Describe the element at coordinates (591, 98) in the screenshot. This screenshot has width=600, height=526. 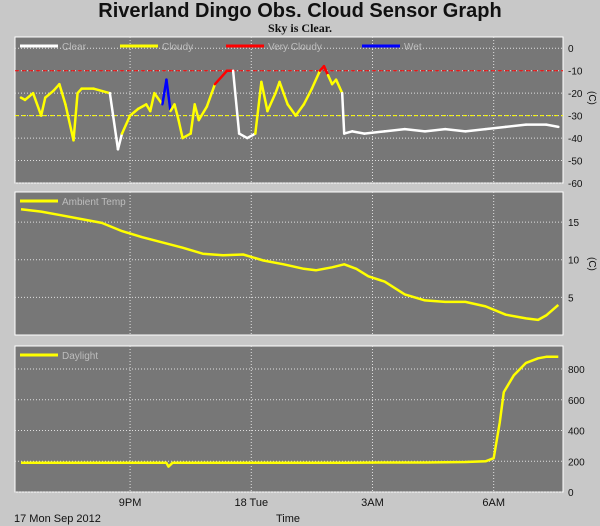
I see `cloud-unit-label: (C)` at that location.